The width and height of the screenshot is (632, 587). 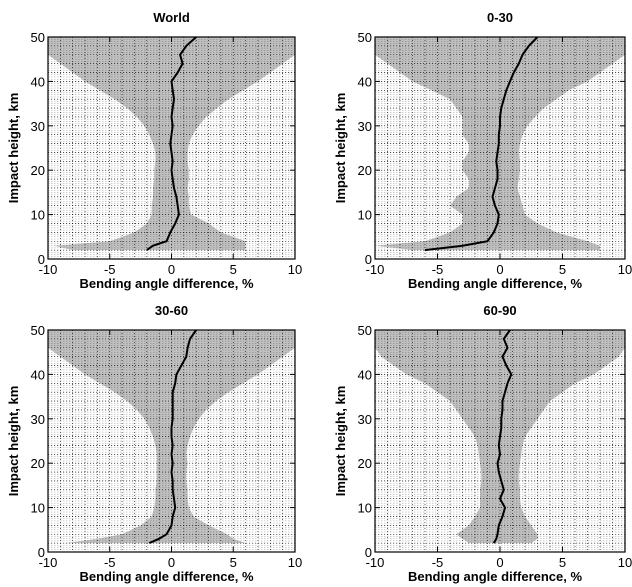 I want to click on panel-title: 0-30, so click(x=500, y=17).